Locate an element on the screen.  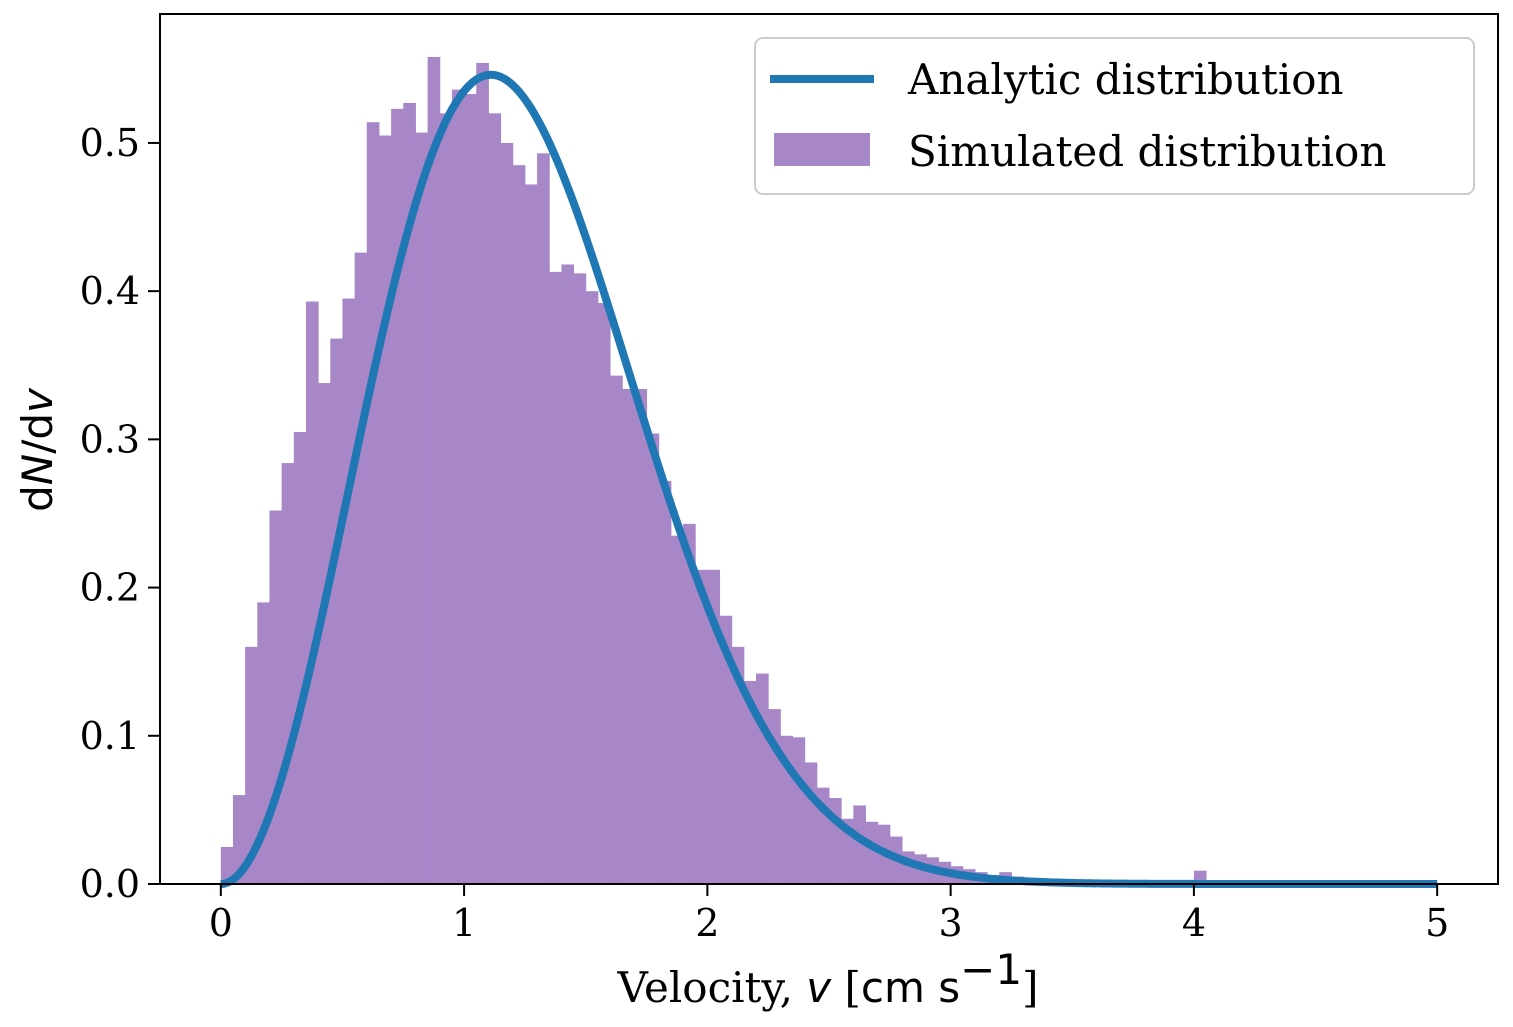
x-axis-label-unit: cm s is located at coordinates (910, 987).